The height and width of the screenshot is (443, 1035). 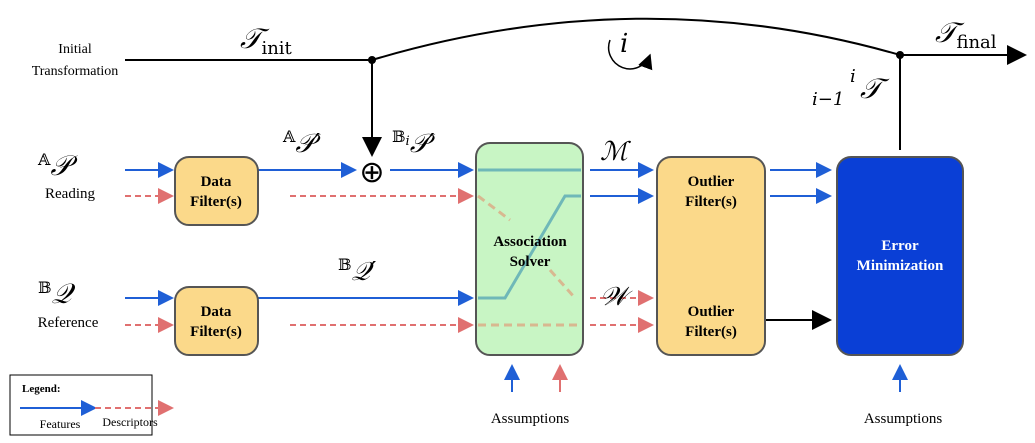 What do you see at coordinates (615, 152) in the screenshot?
I see `math: ℳ` at bounding box center [615, 152].